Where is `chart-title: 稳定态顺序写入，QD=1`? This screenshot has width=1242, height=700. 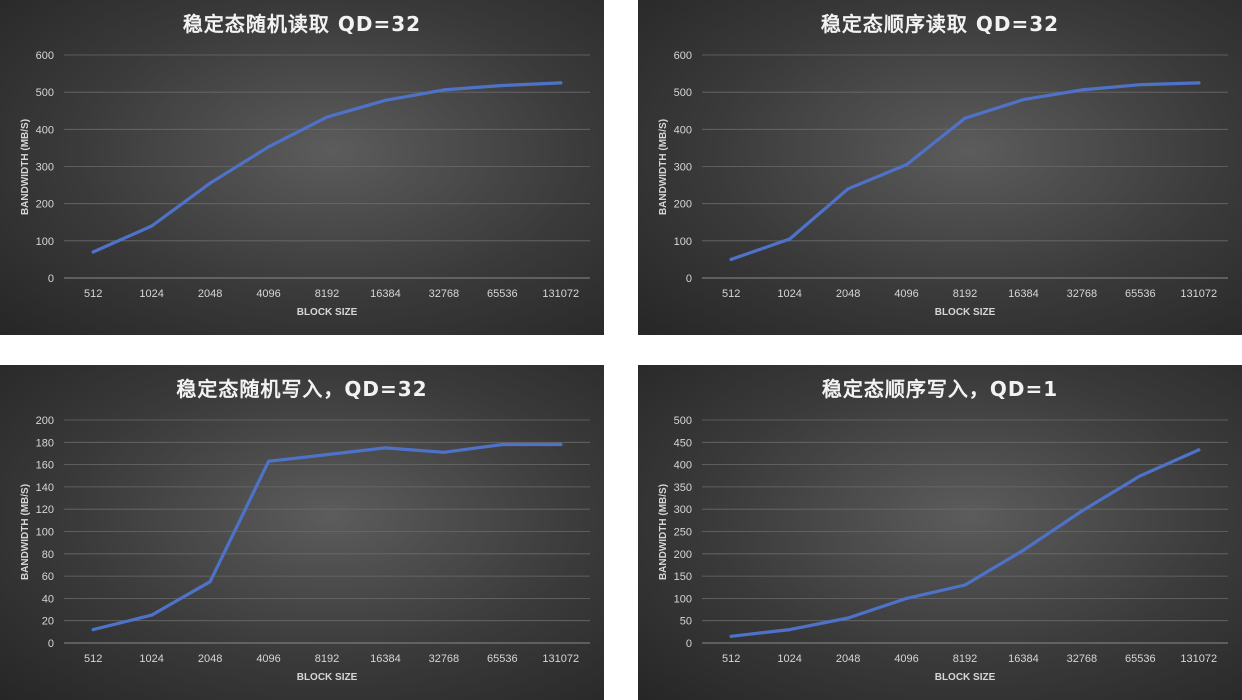
chart-title: 稳定态顺序写入，QD=1 is located at coordinates (940, 389).